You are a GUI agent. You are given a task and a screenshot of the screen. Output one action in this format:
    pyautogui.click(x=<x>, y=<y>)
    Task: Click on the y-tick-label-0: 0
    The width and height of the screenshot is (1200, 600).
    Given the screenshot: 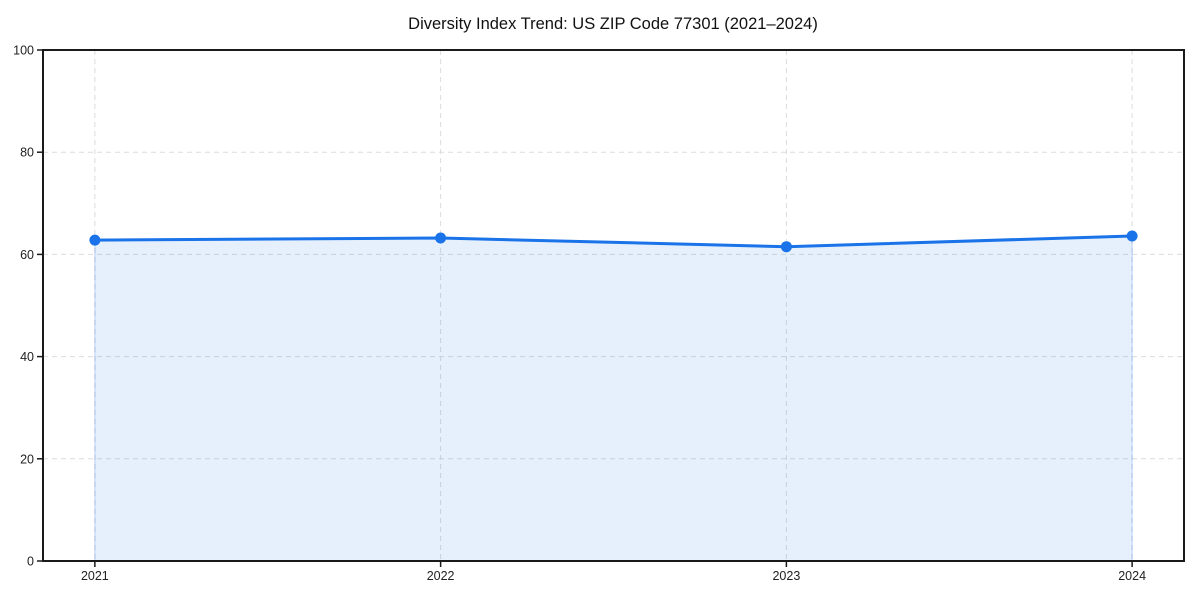 What is the action you would take?
    pyautogui.click(x=30, y=562)
    